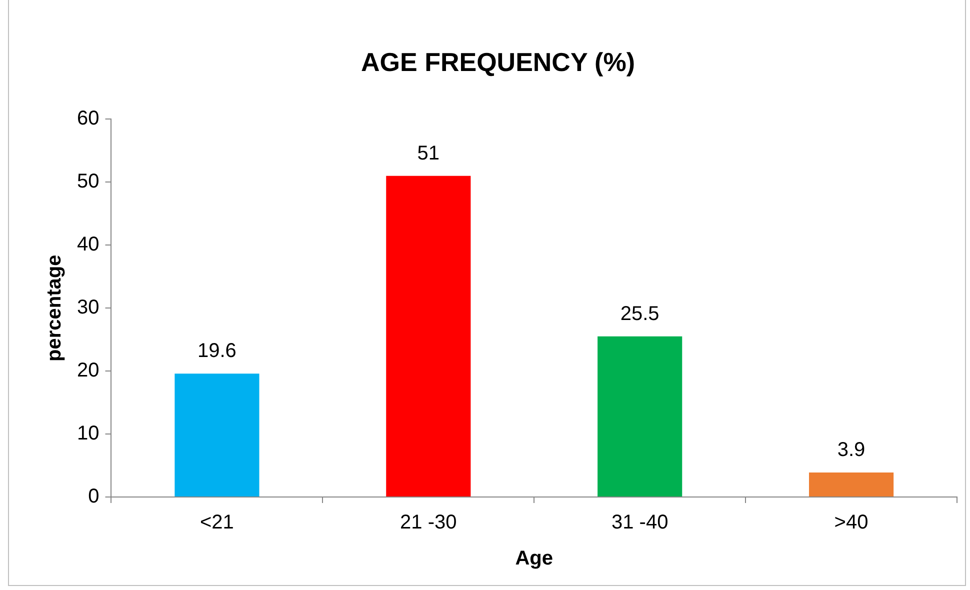  I want to click on data-label: 51, so click(428, 153).